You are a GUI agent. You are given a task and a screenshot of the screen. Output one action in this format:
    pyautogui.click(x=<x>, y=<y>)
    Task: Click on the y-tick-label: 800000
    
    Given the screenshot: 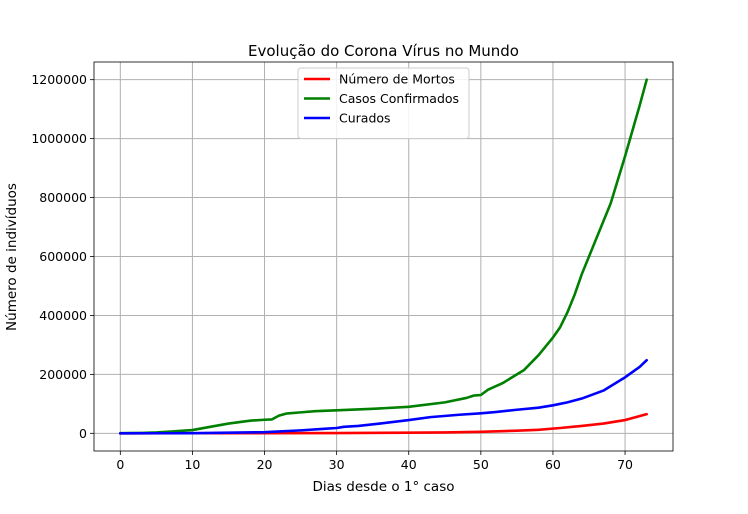 What is the action you would take?
    pyautogui.click(x=63, y=197)
    